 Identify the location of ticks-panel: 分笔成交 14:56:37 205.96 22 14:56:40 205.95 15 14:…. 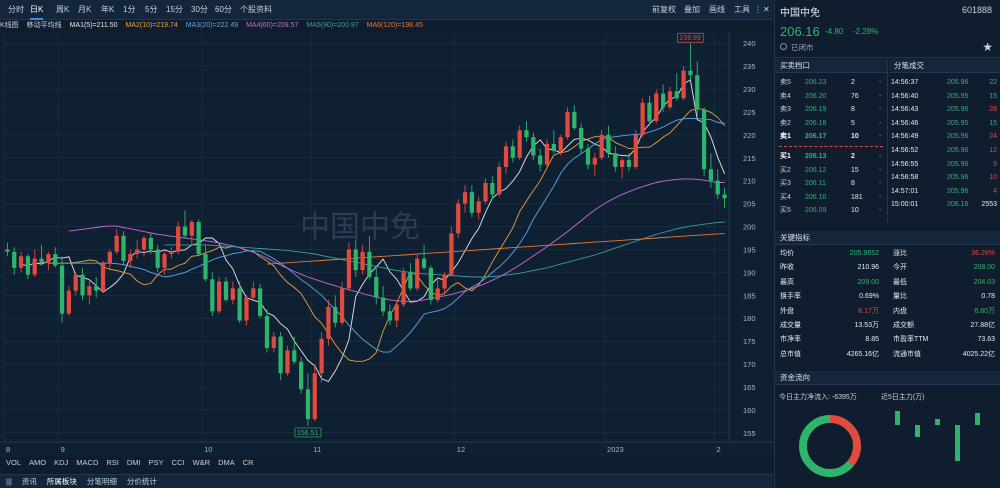
(944, 141).